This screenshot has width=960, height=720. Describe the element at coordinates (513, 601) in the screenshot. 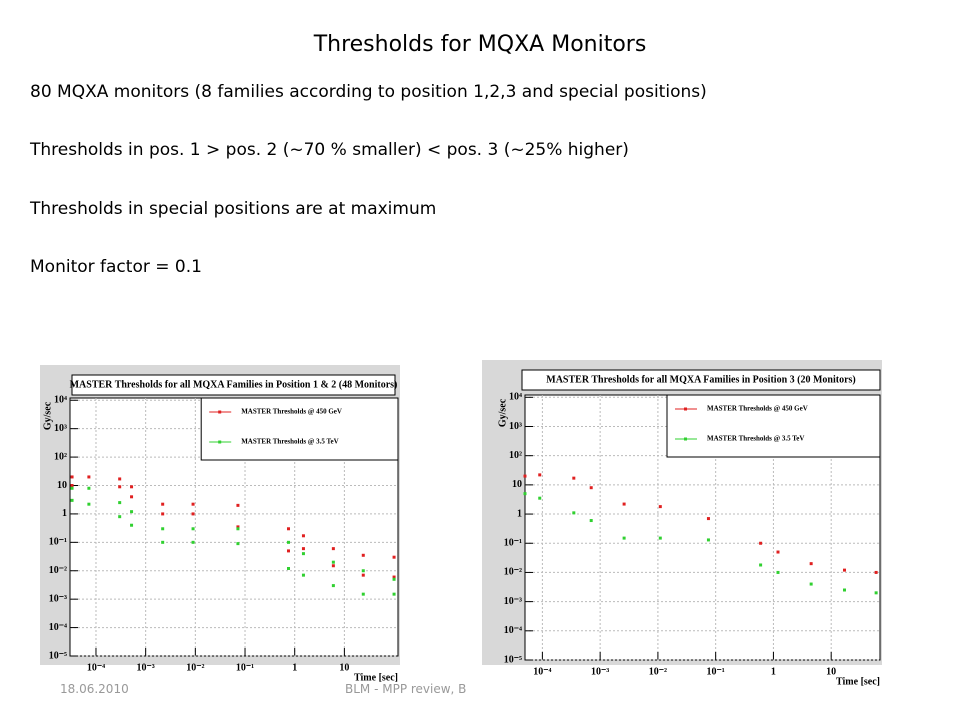

I see `y-tick-label: 10⁻³` at that location.